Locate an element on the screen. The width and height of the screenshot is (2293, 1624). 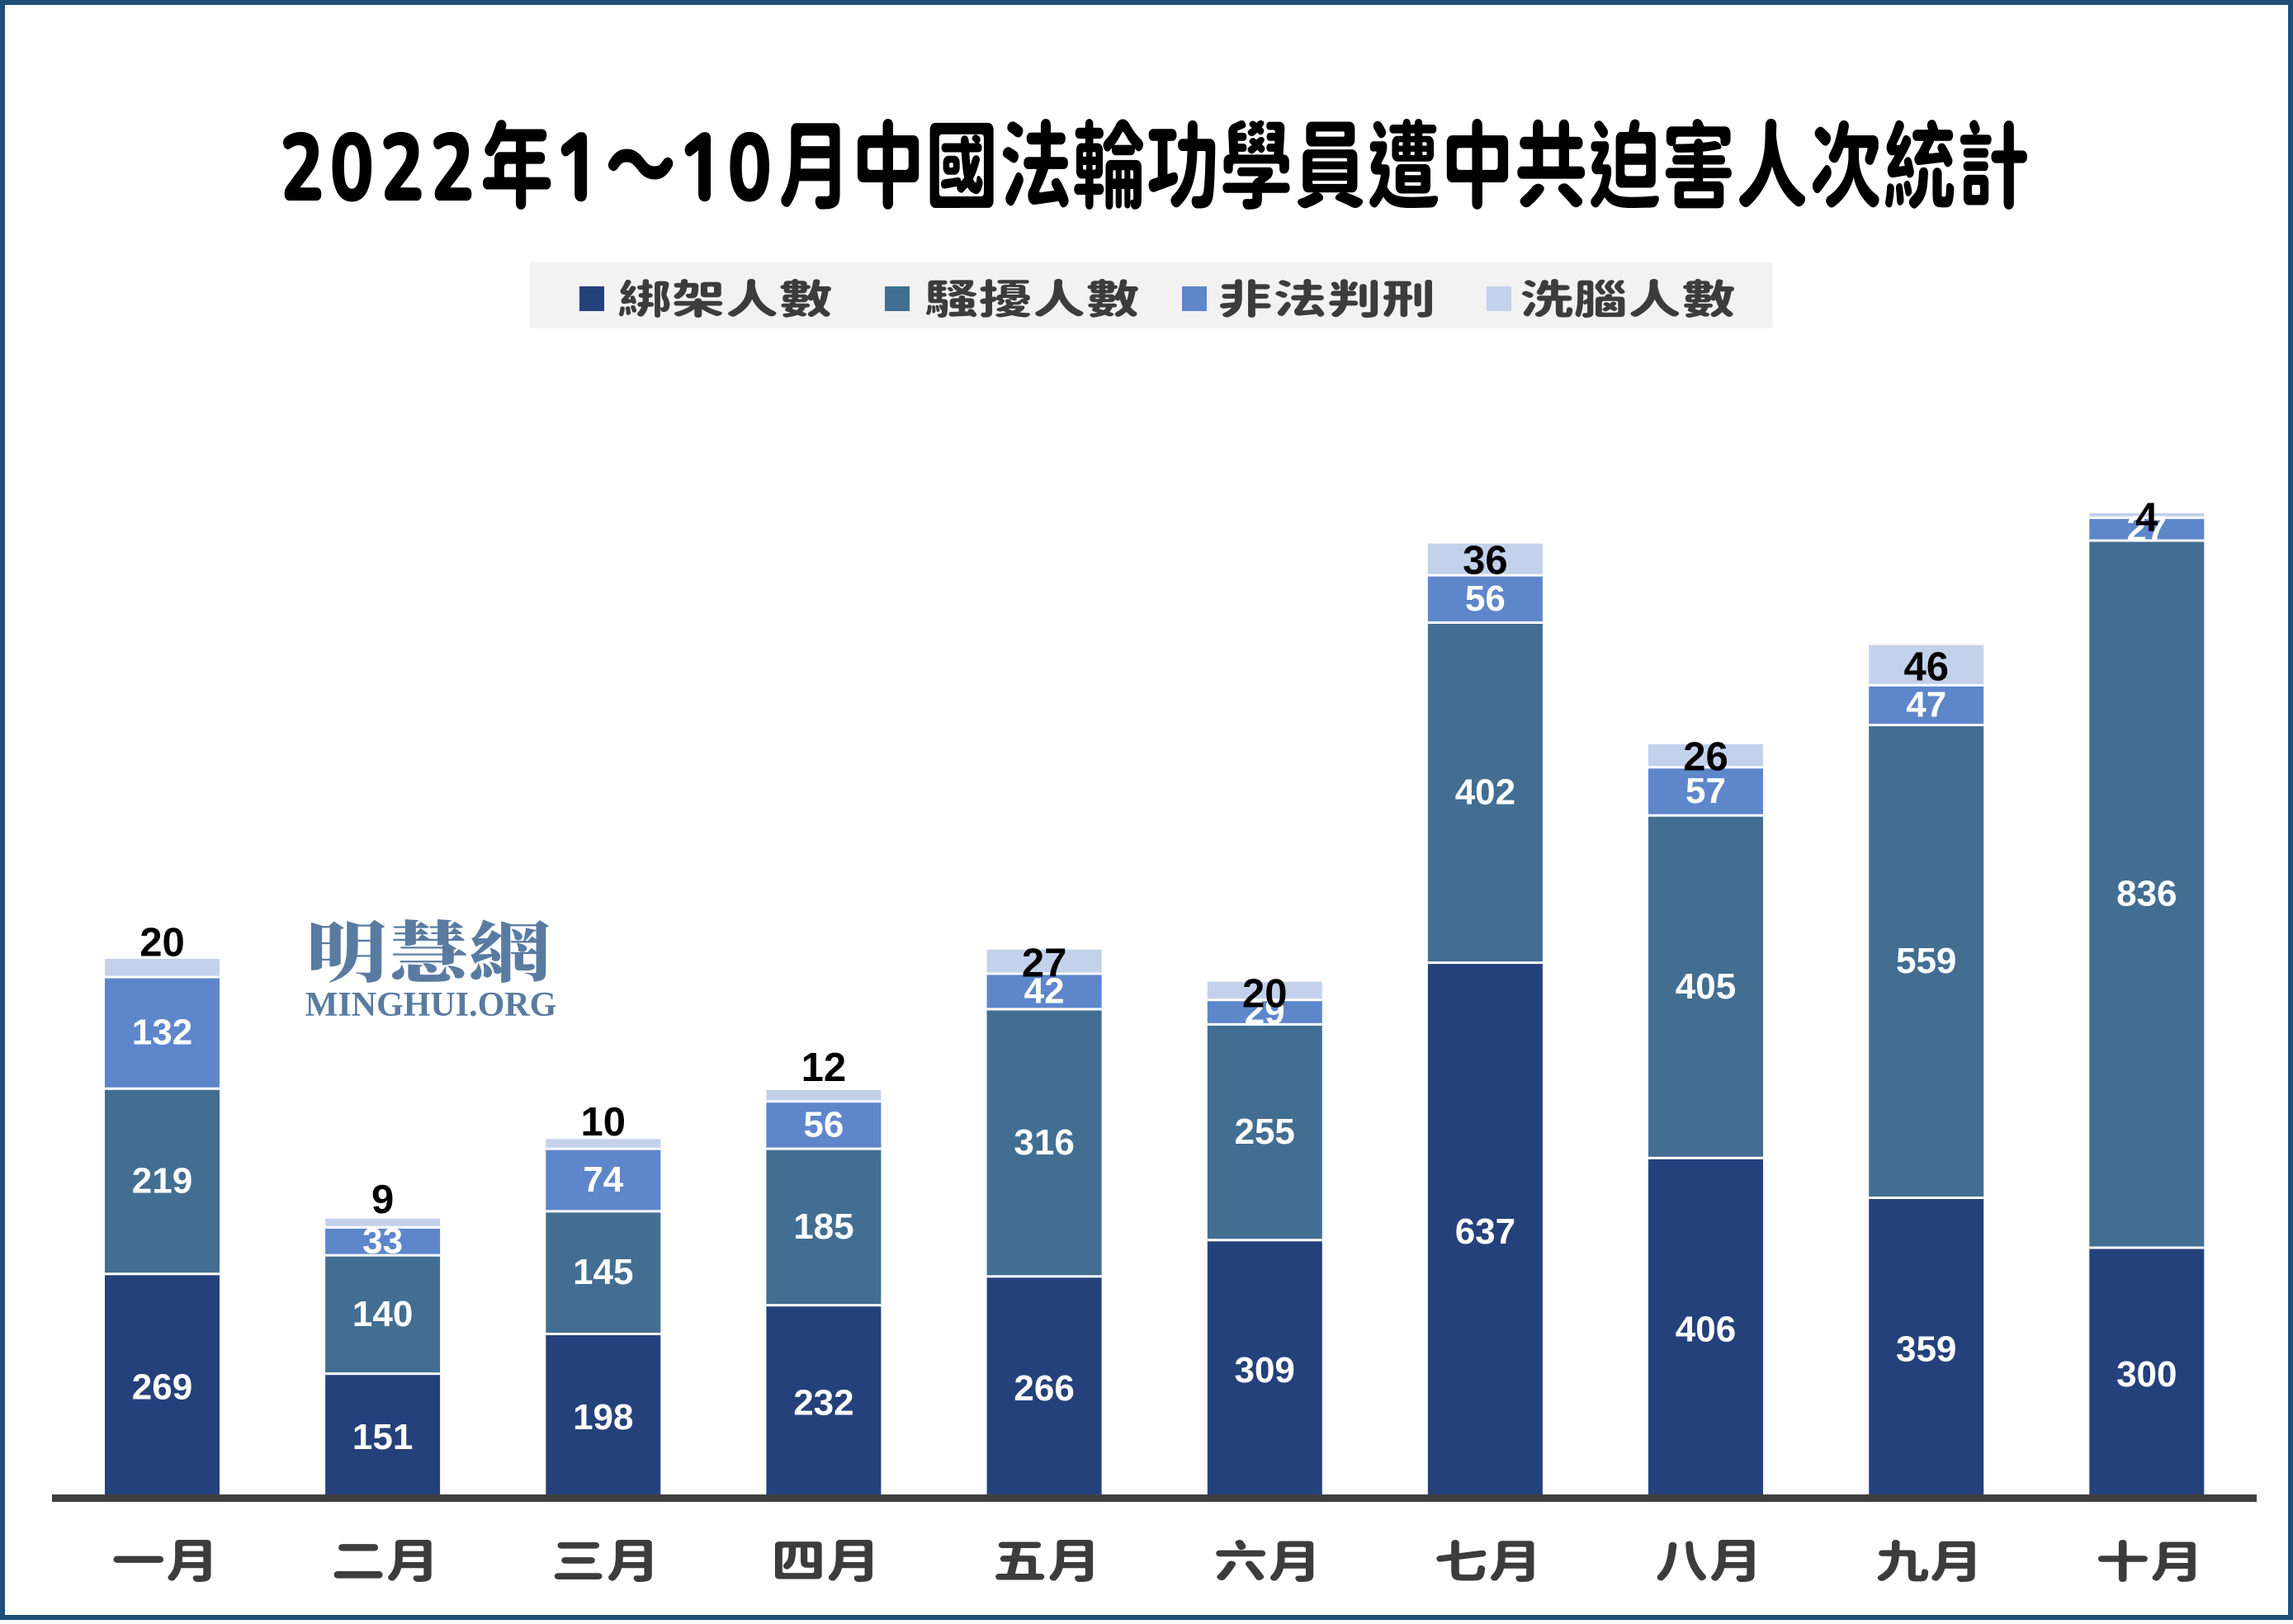
svg-text: 637 is located at coordinates (1485, 1231).